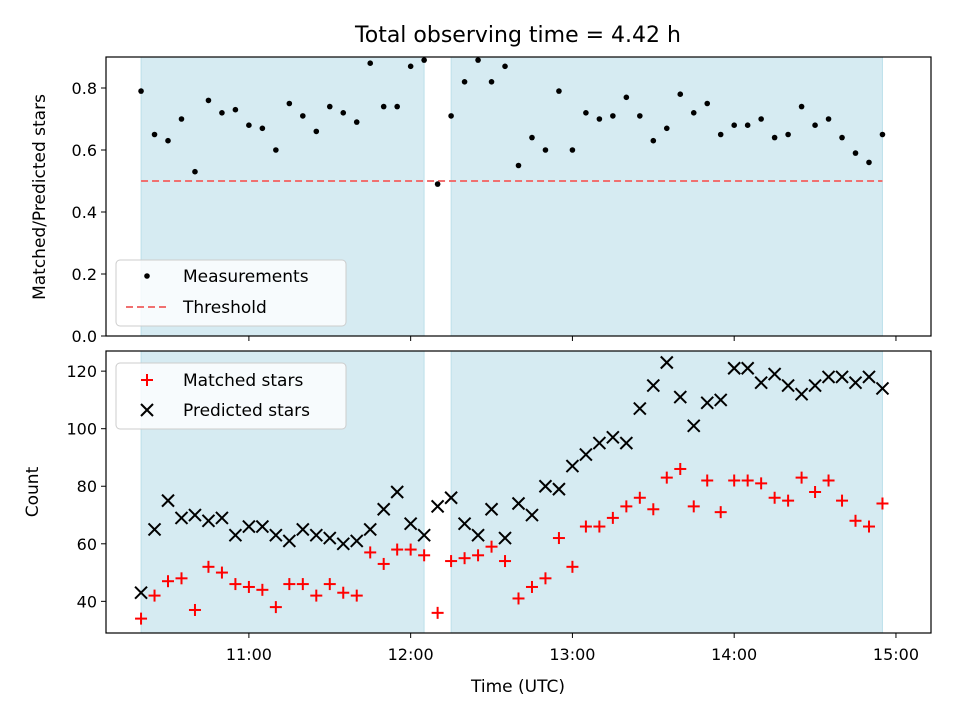 This screenshot has width=960, height=720. I want to click on bottom-x-tick-label: 11:00, so click(249, 654).